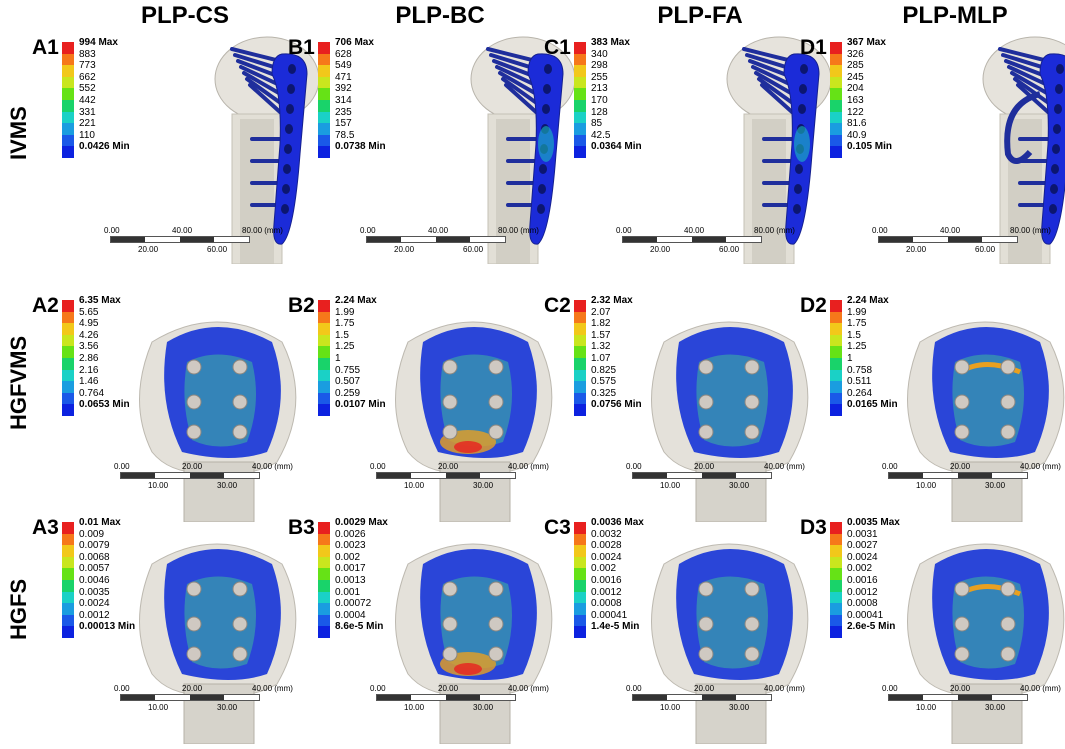 This screenshot has height=749, width=1065. Describe the element at coordinates (343, 54) in the screenshot. I see `legend-value: 628` at that location.